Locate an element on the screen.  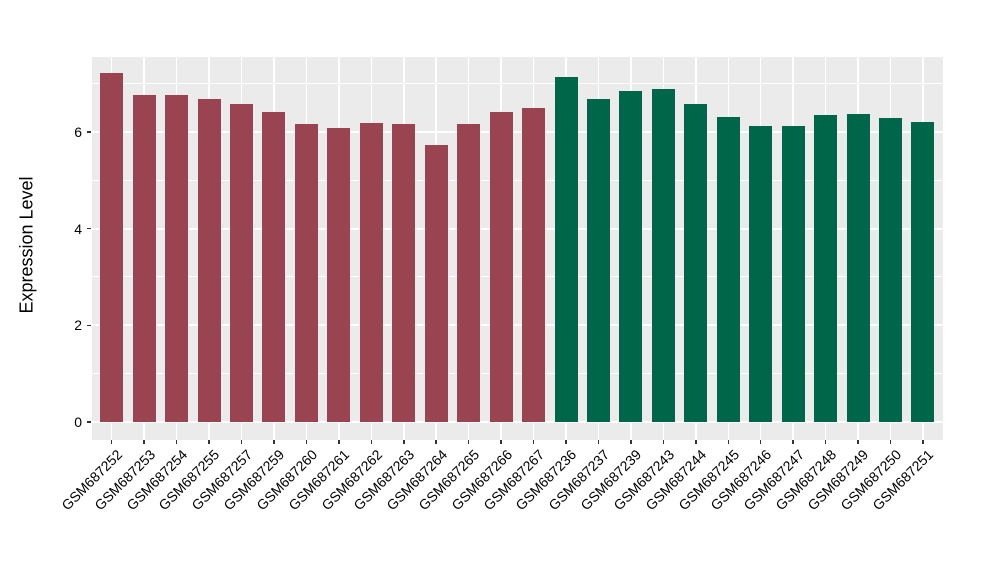
bar-GSM687239 is located at coordinates (631, 256).